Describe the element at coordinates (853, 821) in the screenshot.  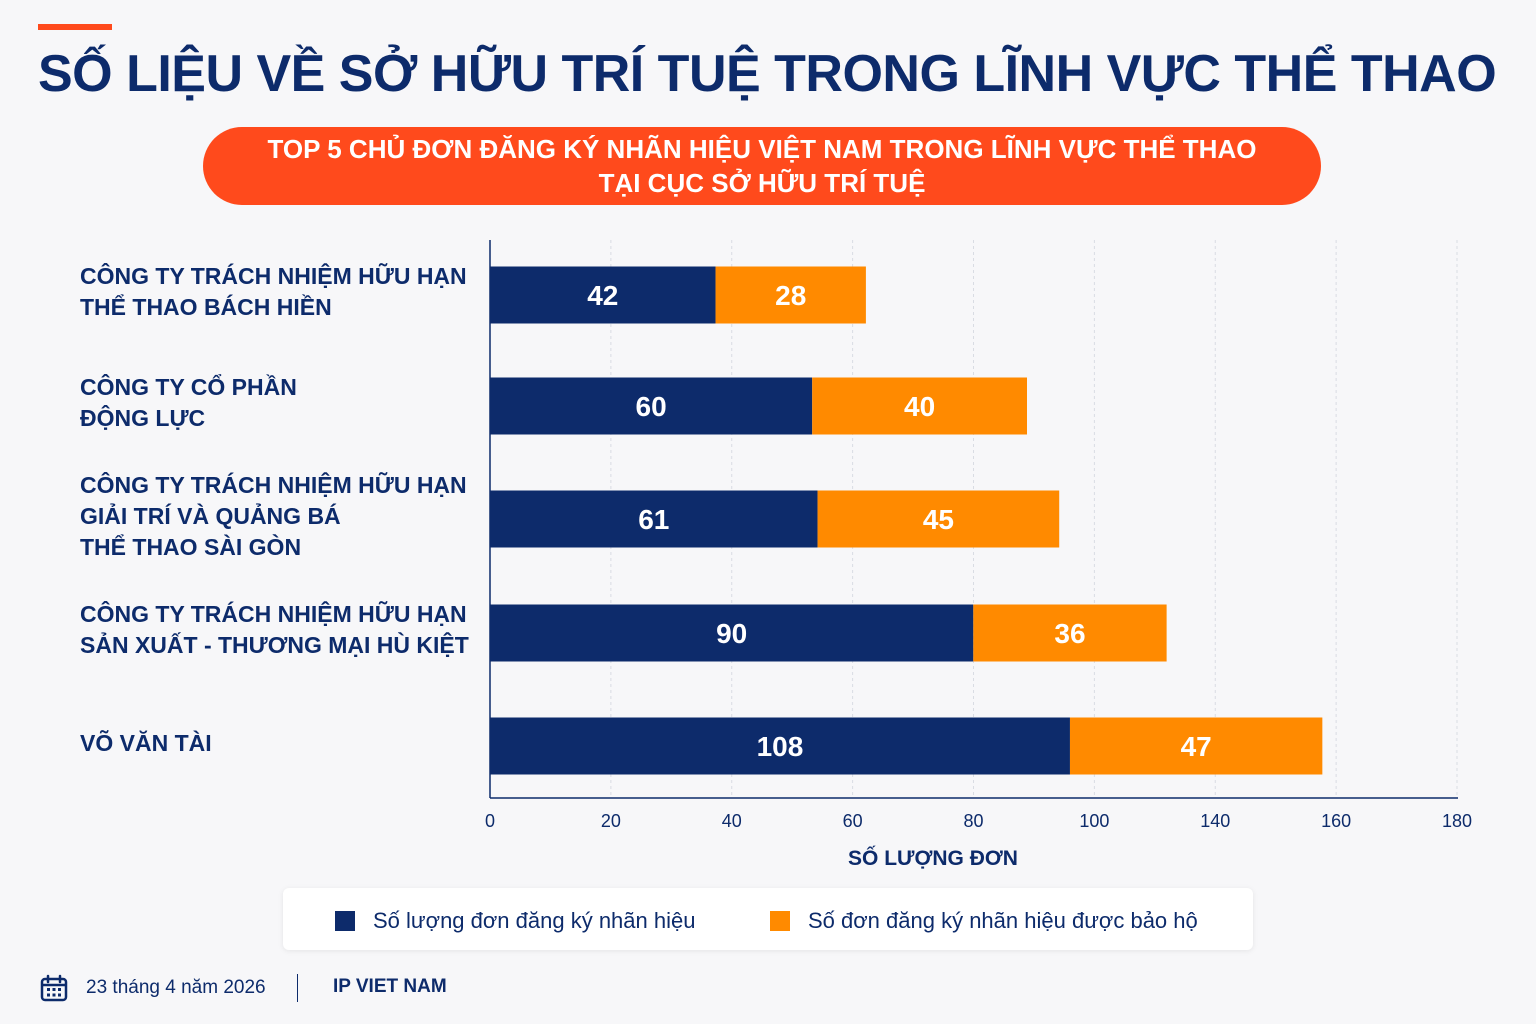
I see `x-tick-label: 60` at that location.